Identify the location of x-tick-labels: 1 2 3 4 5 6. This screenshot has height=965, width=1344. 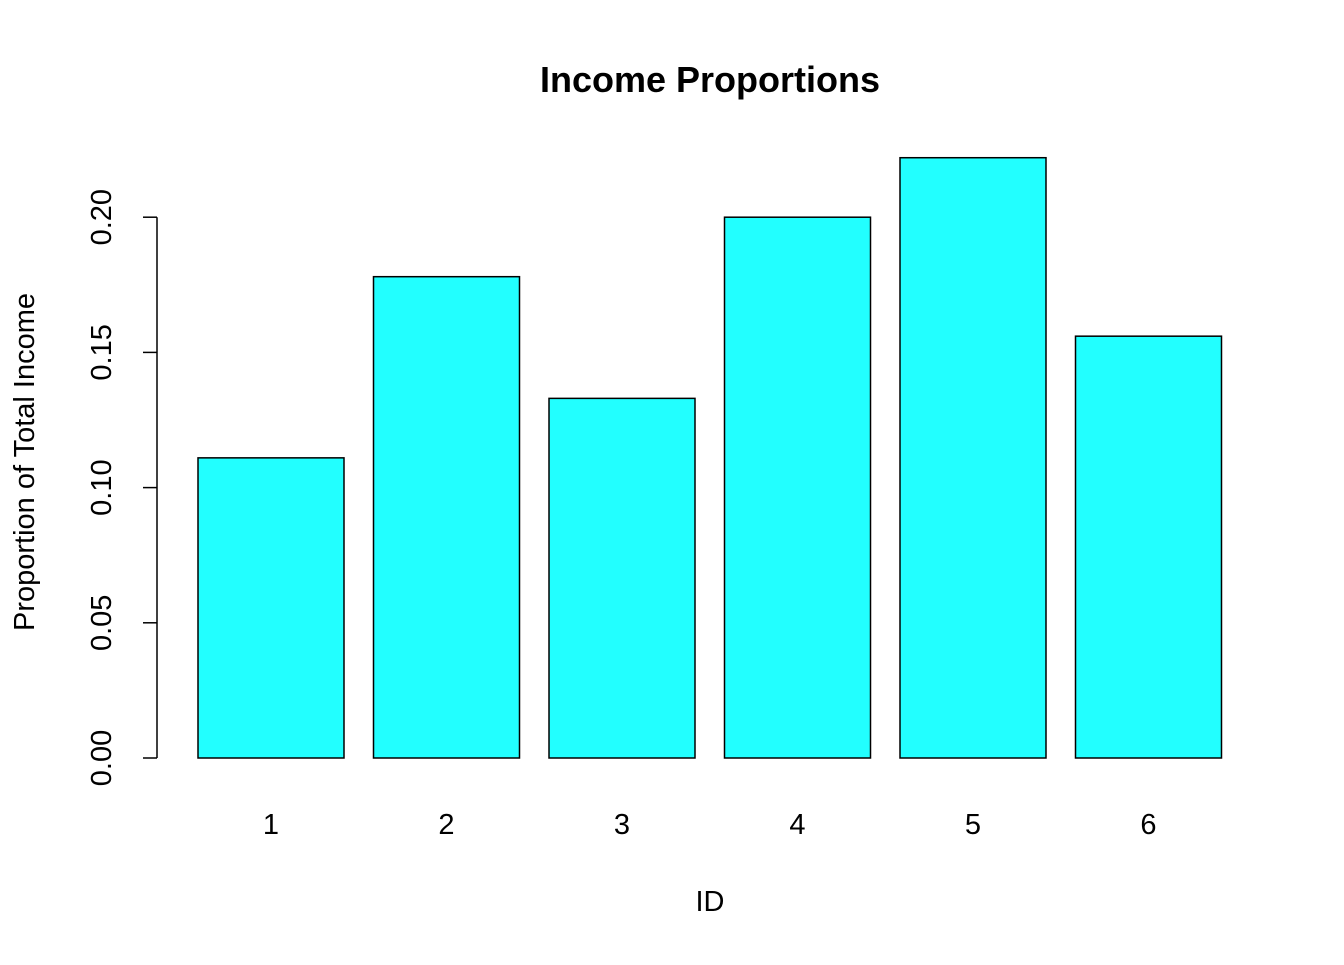
(710, 825).